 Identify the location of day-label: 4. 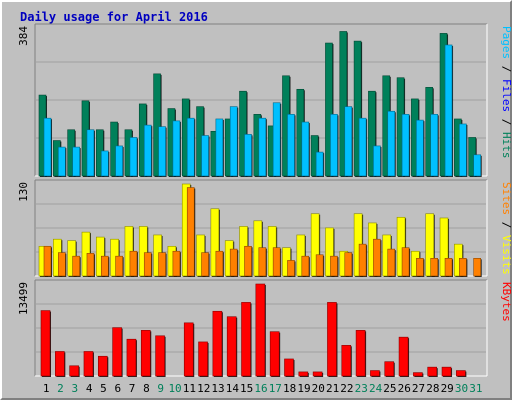
(89, 388).